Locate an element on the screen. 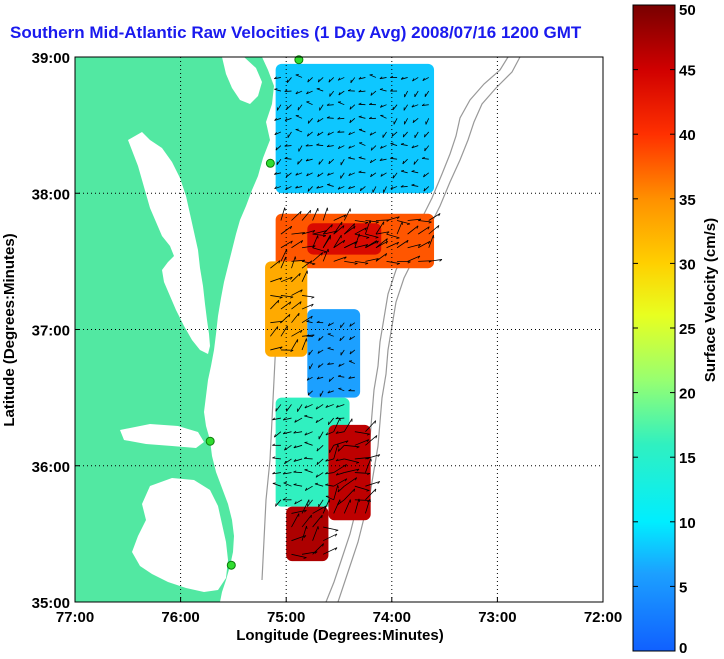 This screenshot has height=659, width=724. delaware-bay is located at coordinates (242, 80).